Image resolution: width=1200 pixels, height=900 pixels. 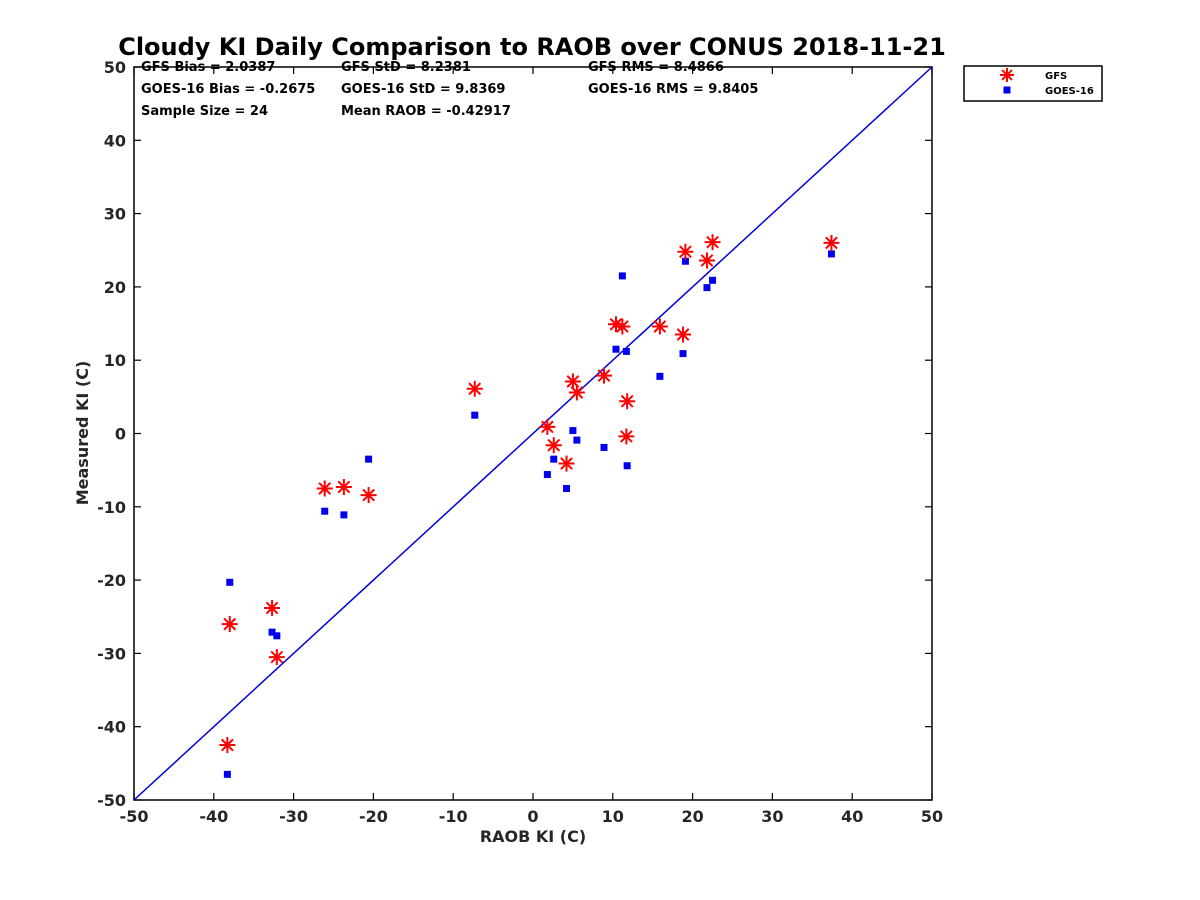 What do you see at coordinates (1069, 91) in the screenshot?
I see `legend-label: GOES-16` at bounding box center [1069, 91].